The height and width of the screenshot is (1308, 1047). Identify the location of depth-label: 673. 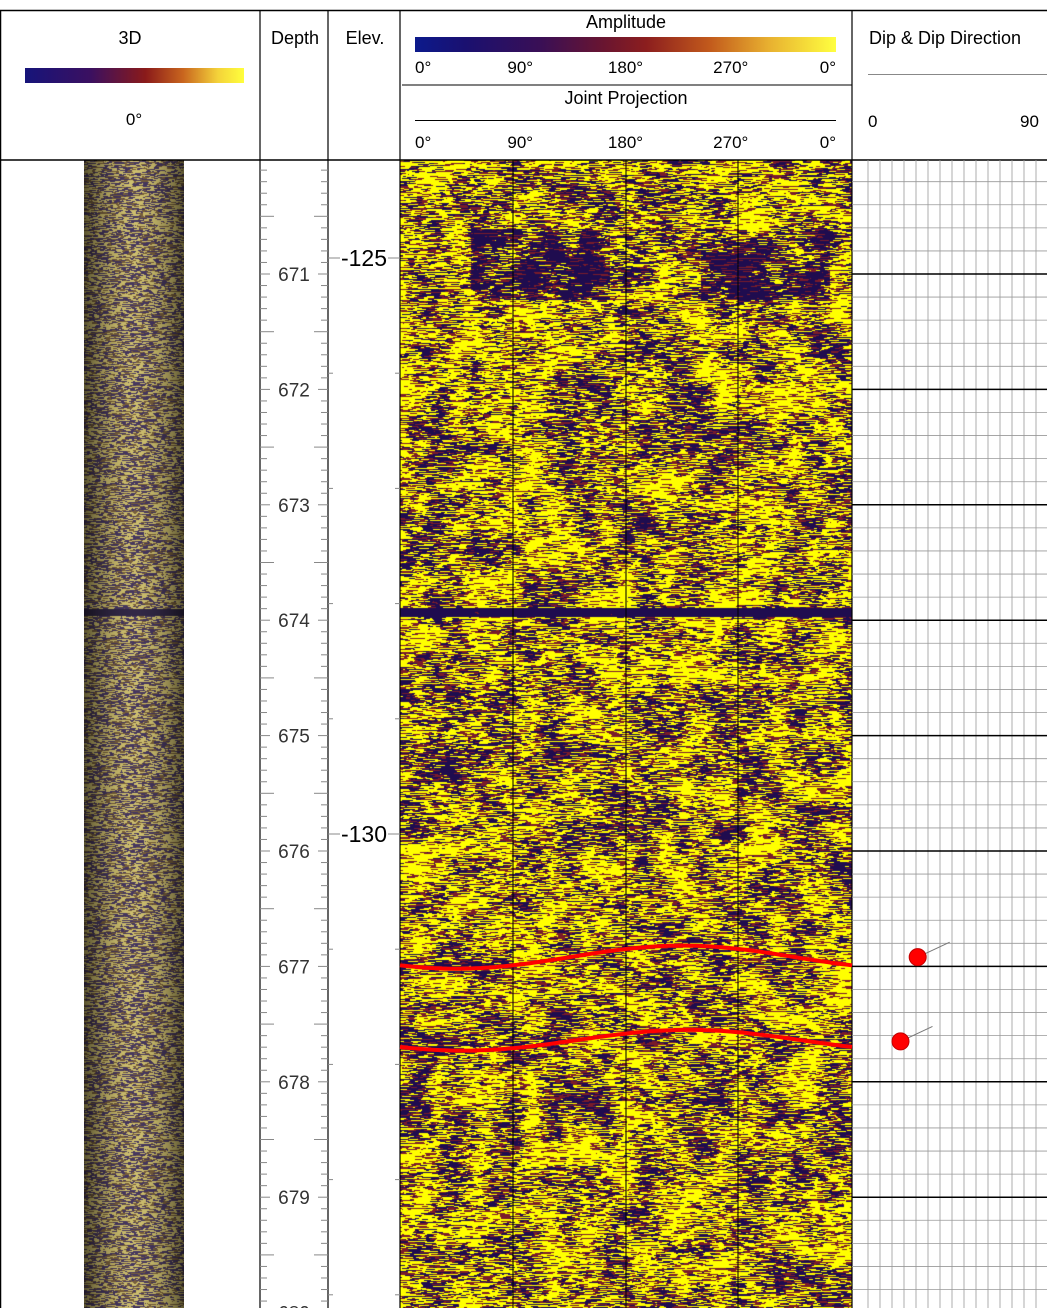
(294, 506).